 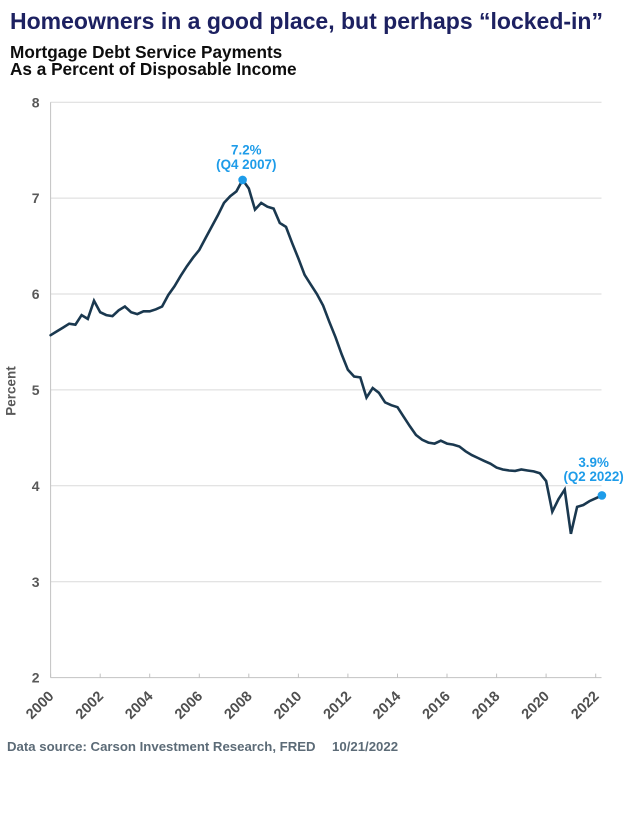 What do you see at coordinates (338, 706) in the screenshot?
I see `svg-text: 2012` at bounding box center [338, 706].